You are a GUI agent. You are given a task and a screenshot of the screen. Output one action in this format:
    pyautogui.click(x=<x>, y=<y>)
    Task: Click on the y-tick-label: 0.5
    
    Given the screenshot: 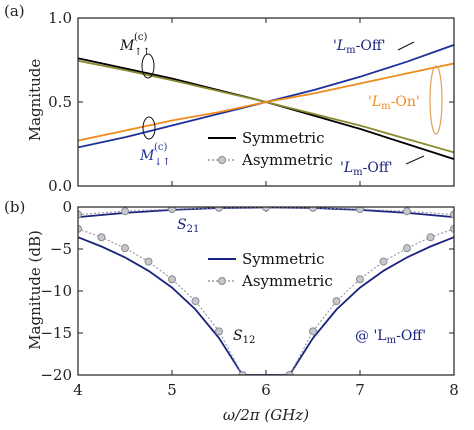 What is the action you would take?
    pyautogui.click(x=60, y=102)
    